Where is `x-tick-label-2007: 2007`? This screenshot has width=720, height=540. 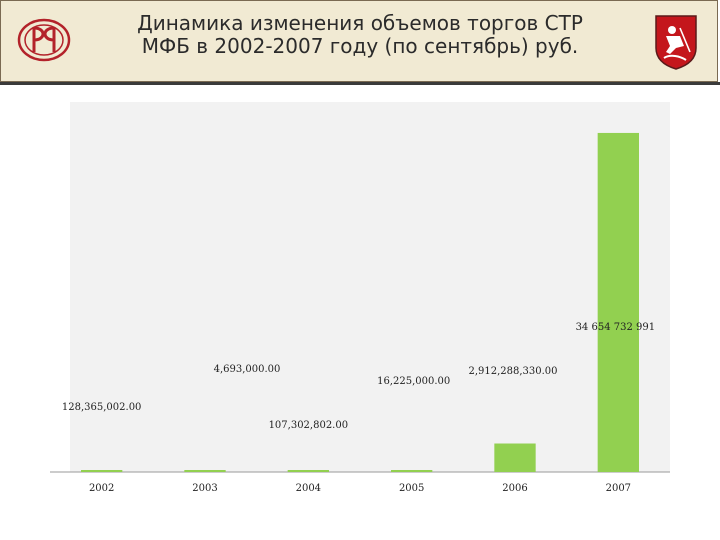 x-tick-label-2007: 2007 is located at coordinates (618, 488).